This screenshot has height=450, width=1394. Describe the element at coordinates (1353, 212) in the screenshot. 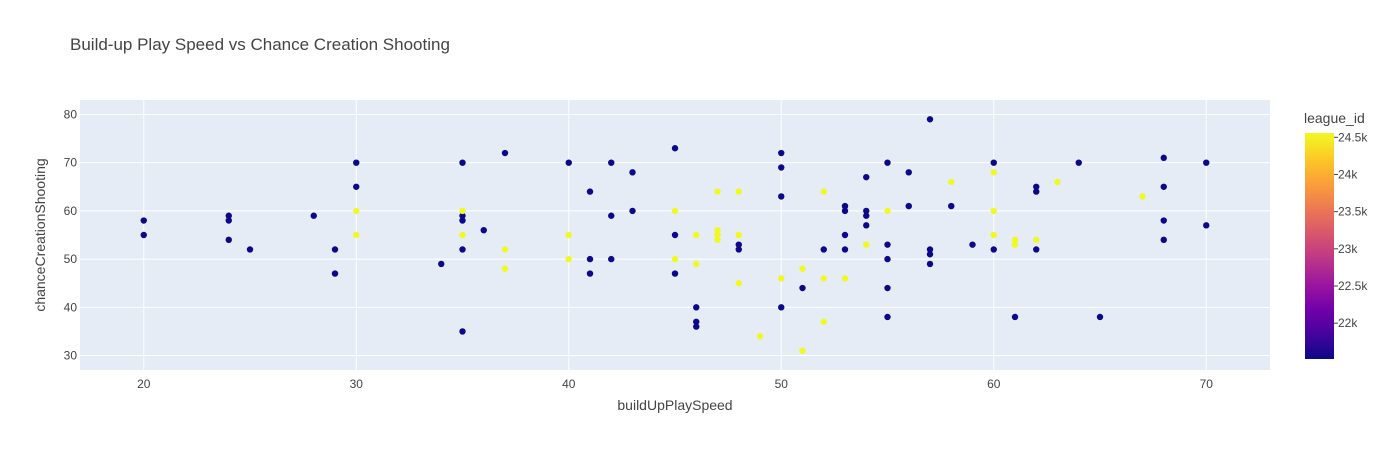

I see `colorbar-tick-label: 23.5k` at that location.